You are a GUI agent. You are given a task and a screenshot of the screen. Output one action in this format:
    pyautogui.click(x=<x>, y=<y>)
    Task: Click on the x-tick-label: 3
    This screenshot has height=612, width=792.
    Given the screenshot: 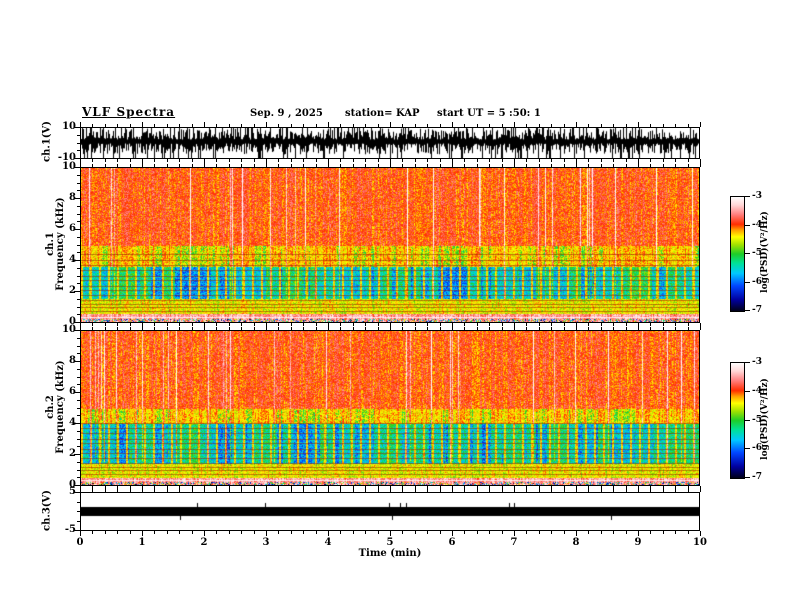 What is the action you would take?
    pyautogui.click(x=266, y=542)
    